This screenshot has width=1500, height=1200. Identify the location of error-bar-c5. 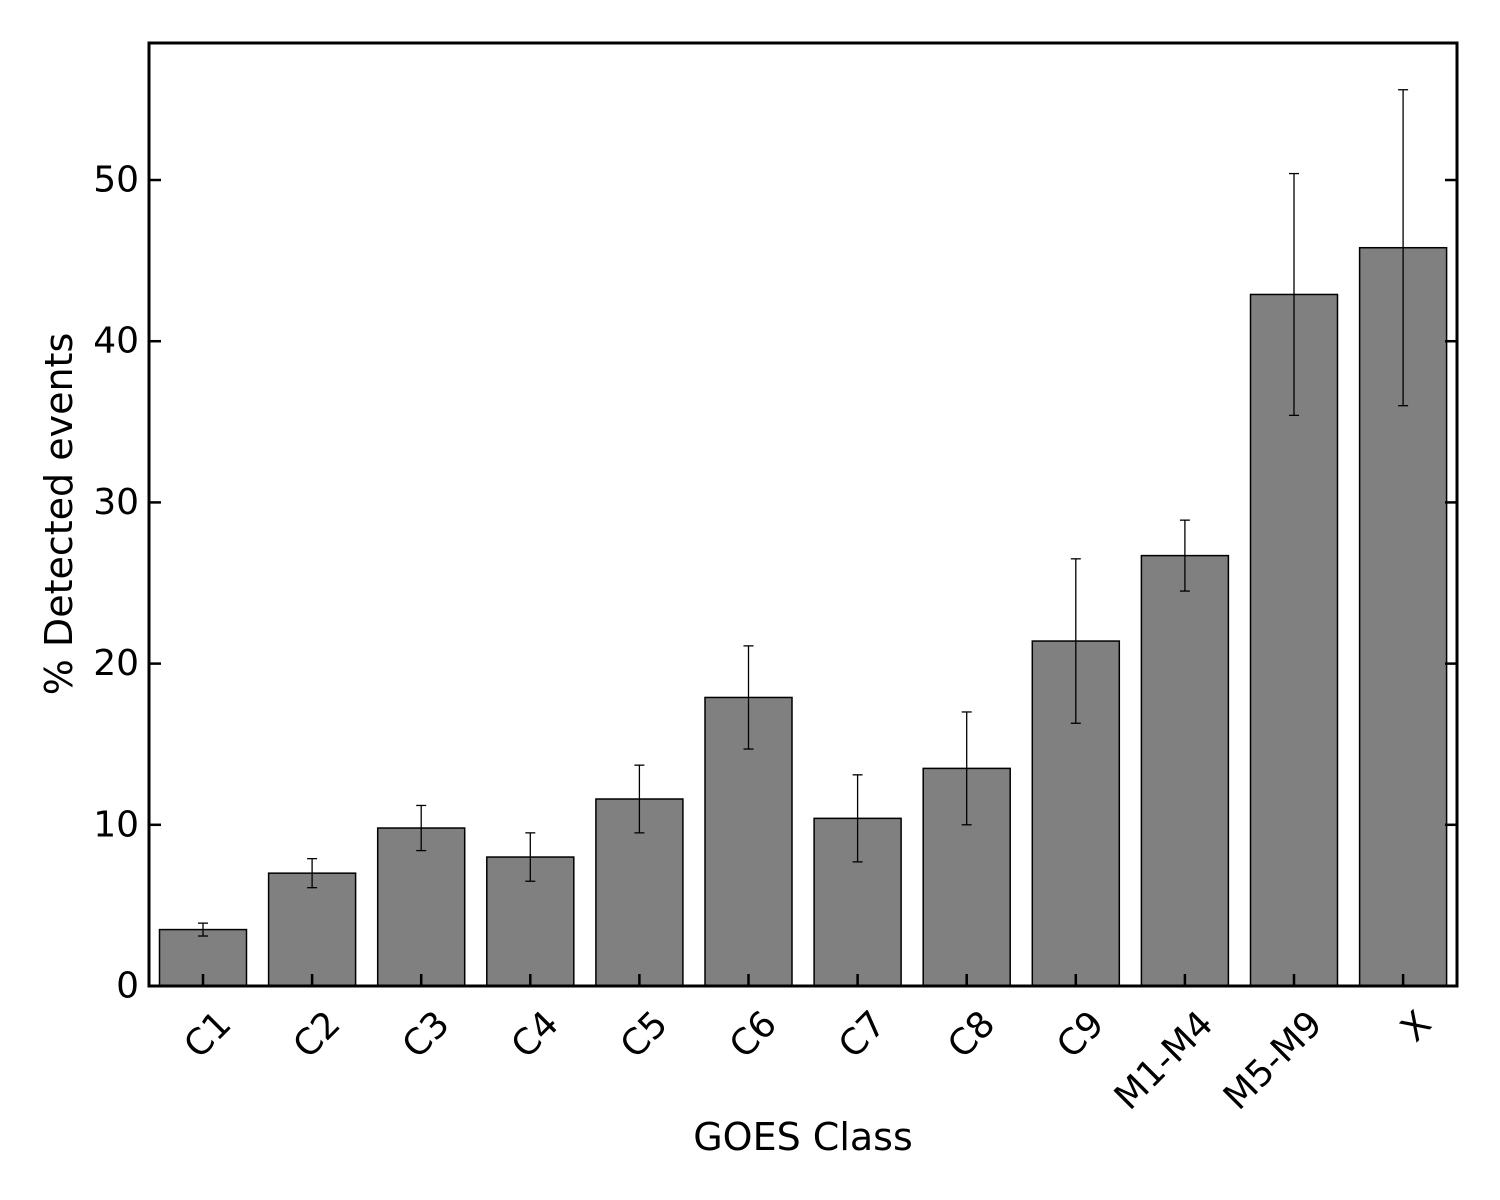
(639, 799).